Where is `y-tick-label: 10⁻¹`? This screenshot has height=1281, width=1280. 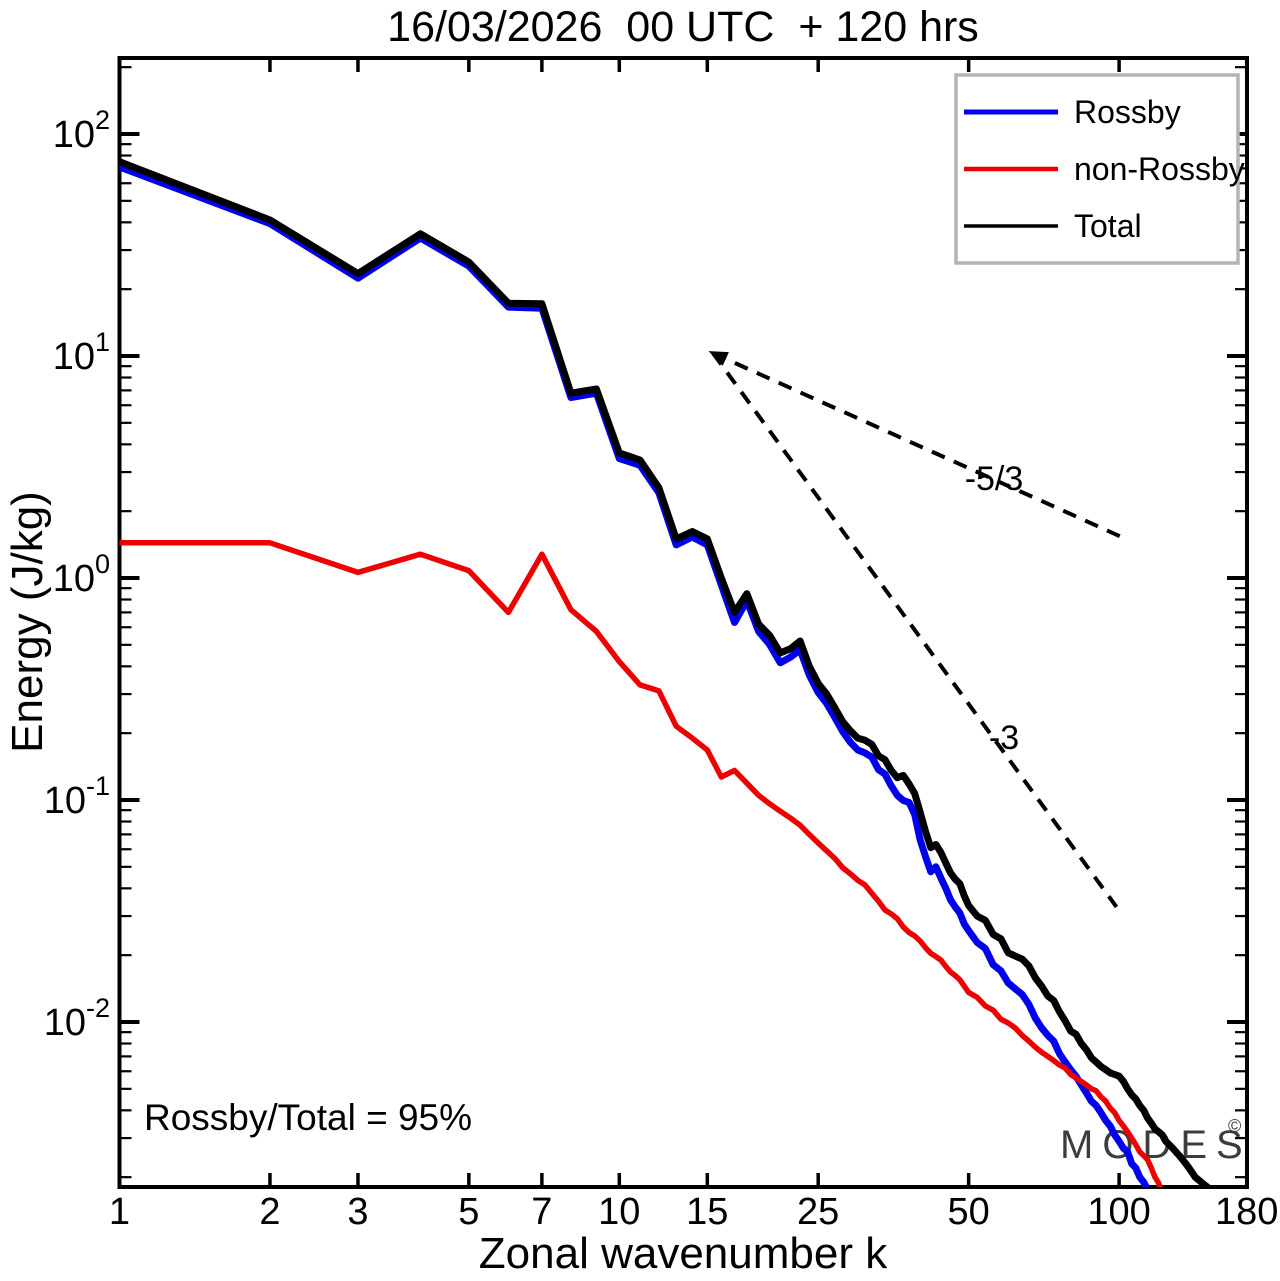
y-tick-label: 10⁻¹ is located at coordinates (77, 796).